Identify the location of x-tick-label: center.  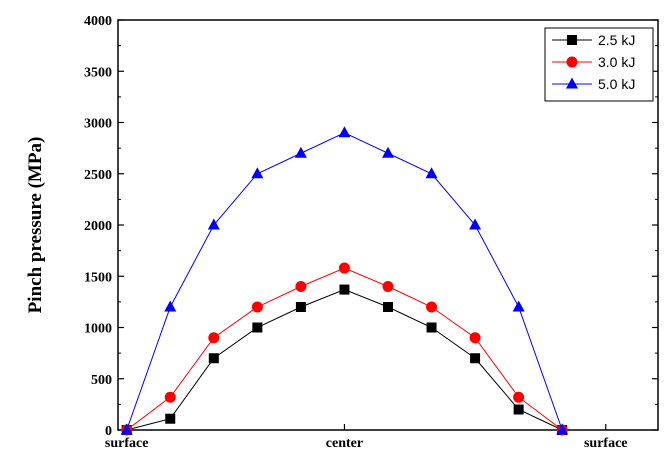
(344, 443).